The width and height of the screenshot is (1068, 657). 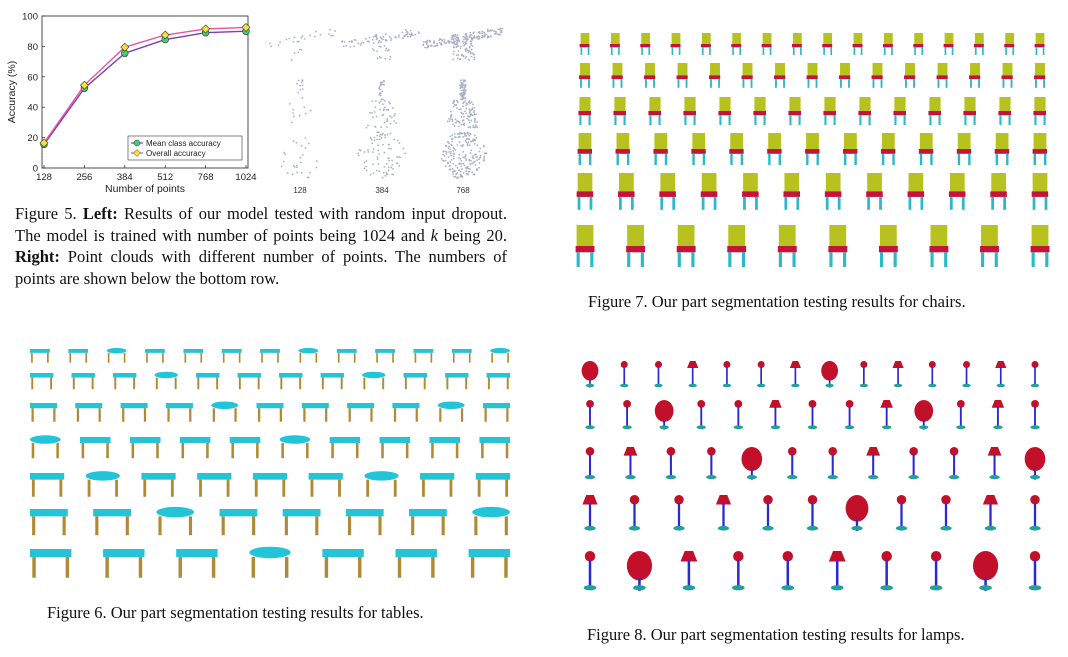 I want to click on point-cloud-grid: 128 384 768, so click(x=384, y=111).